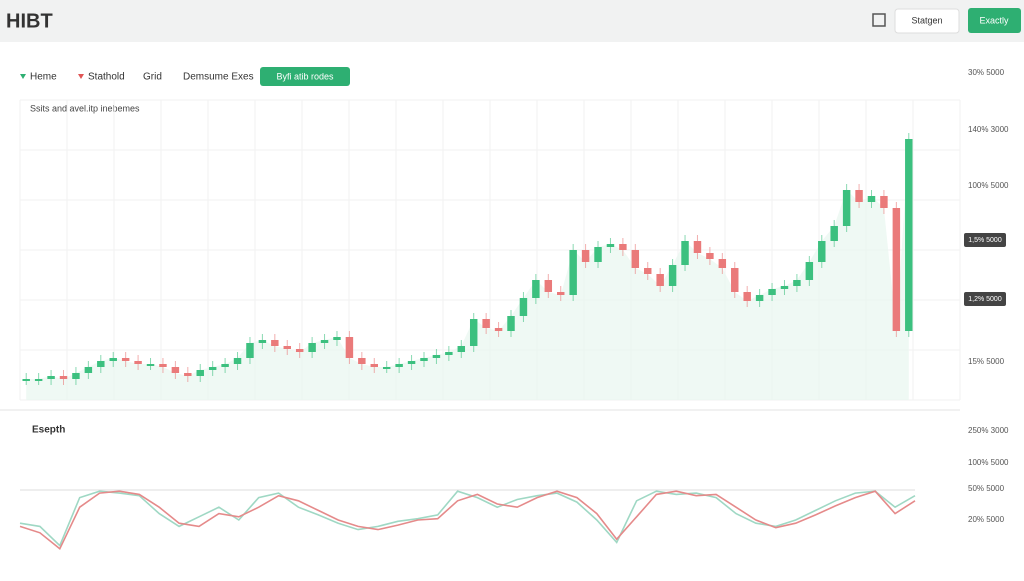 Image resolution: width=1024 pixels, height=581 pixels. I want to click on depth-axis-label: 100% 5000, so click(988, 462).